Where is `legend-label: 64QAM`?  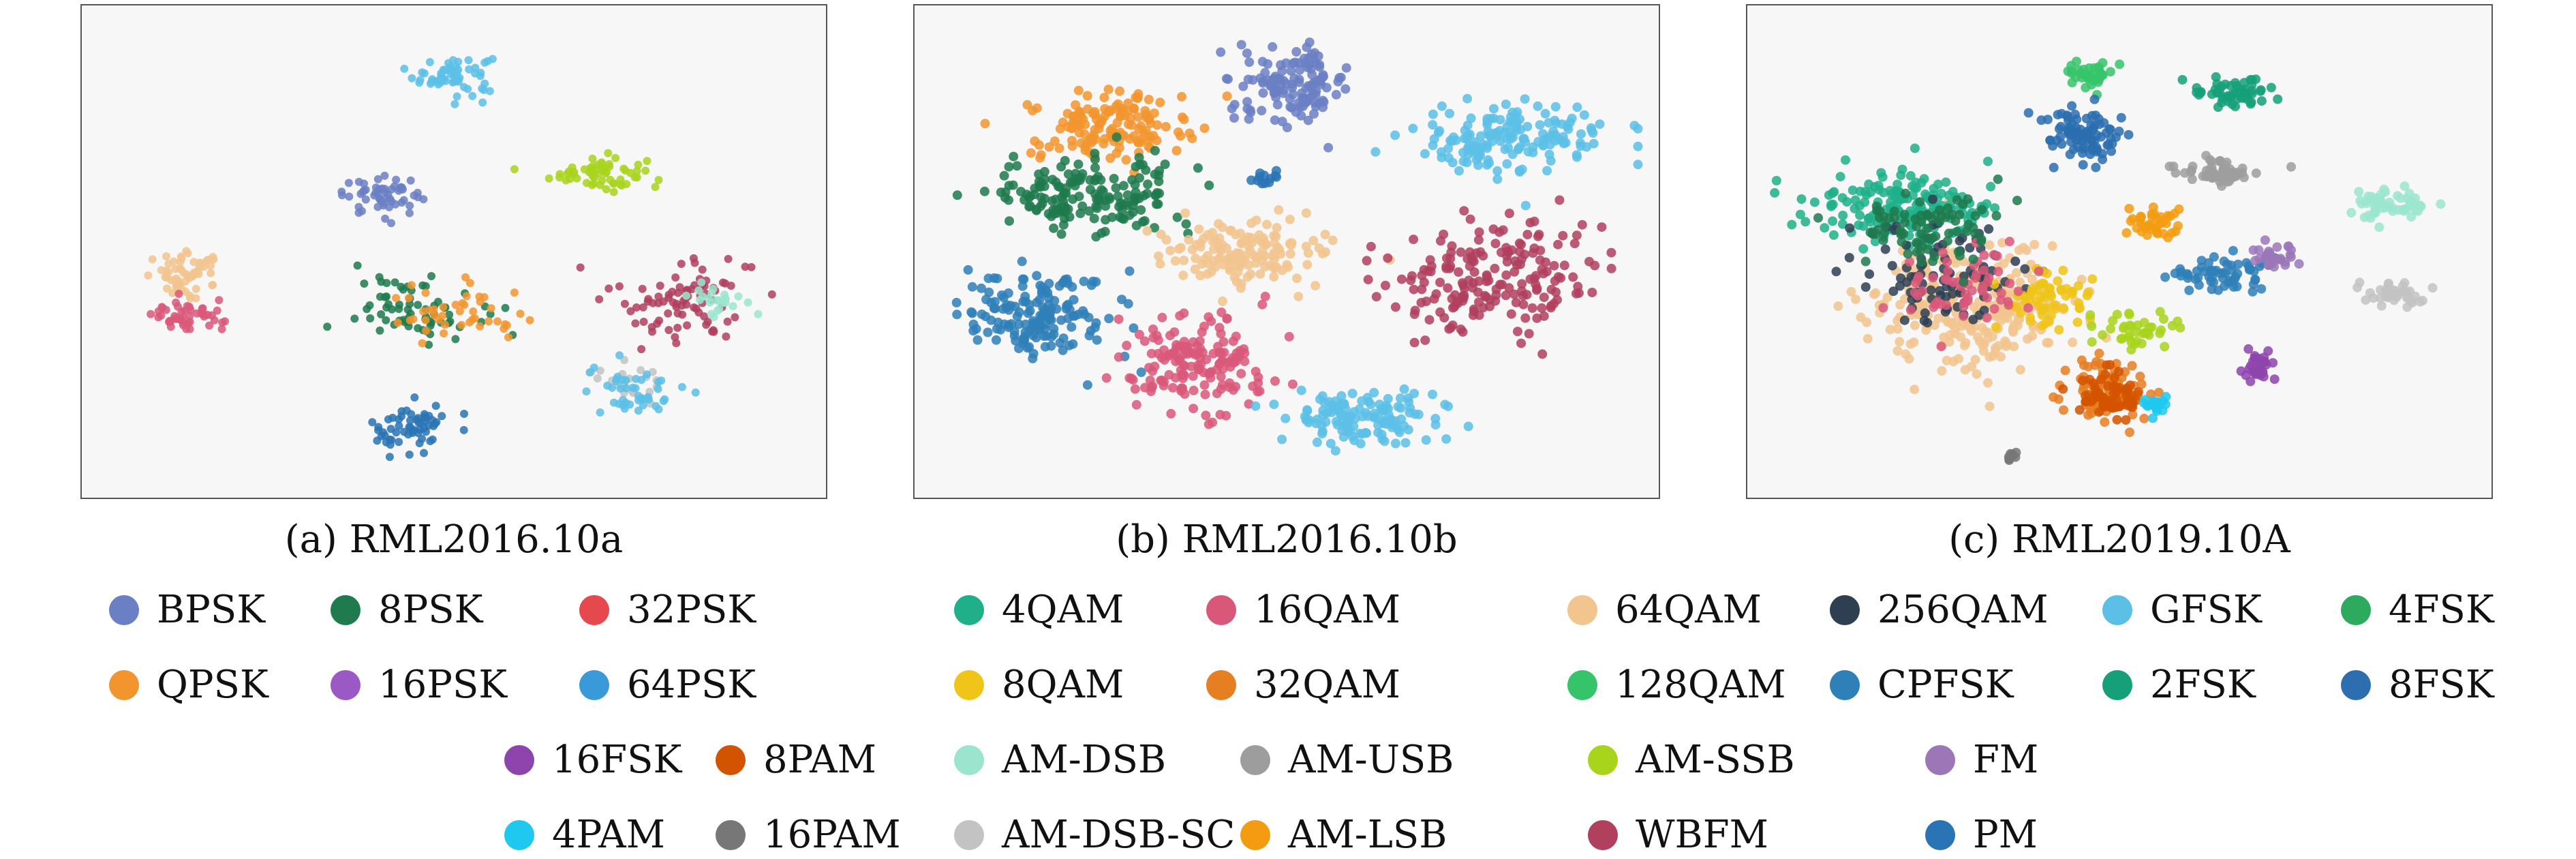
legend-label: 64QAM is located at coordinates (1688, 610).